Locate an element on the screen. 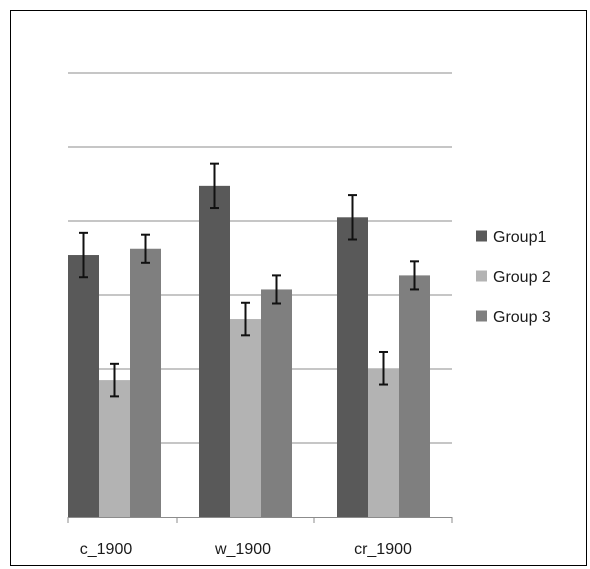  legend-label: Group1 is located at coordinates (519, 237).